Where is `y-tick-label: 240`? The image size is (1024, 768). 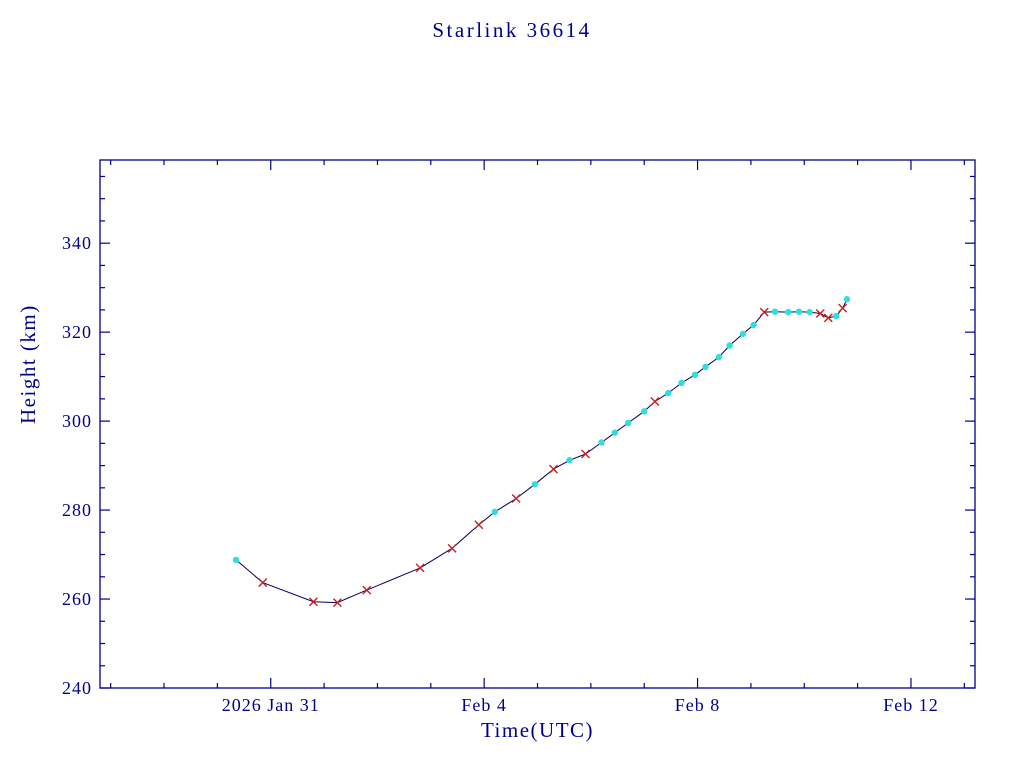 y-tick-label: 240 is located at coordinates (77, 688).